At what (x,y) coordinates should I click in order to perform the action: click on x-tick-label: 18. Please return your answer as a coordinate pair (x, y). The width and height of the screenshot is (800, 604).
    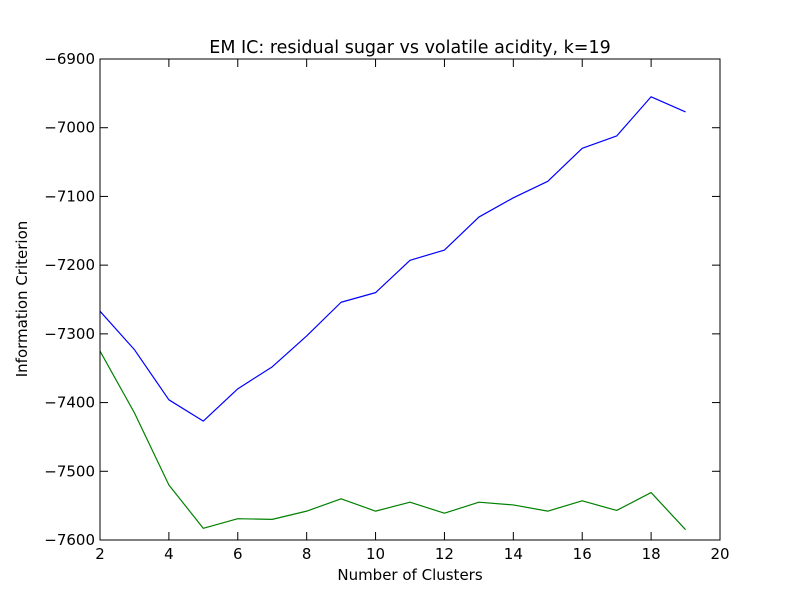
    Looking at the image, I should click on (651, 554).